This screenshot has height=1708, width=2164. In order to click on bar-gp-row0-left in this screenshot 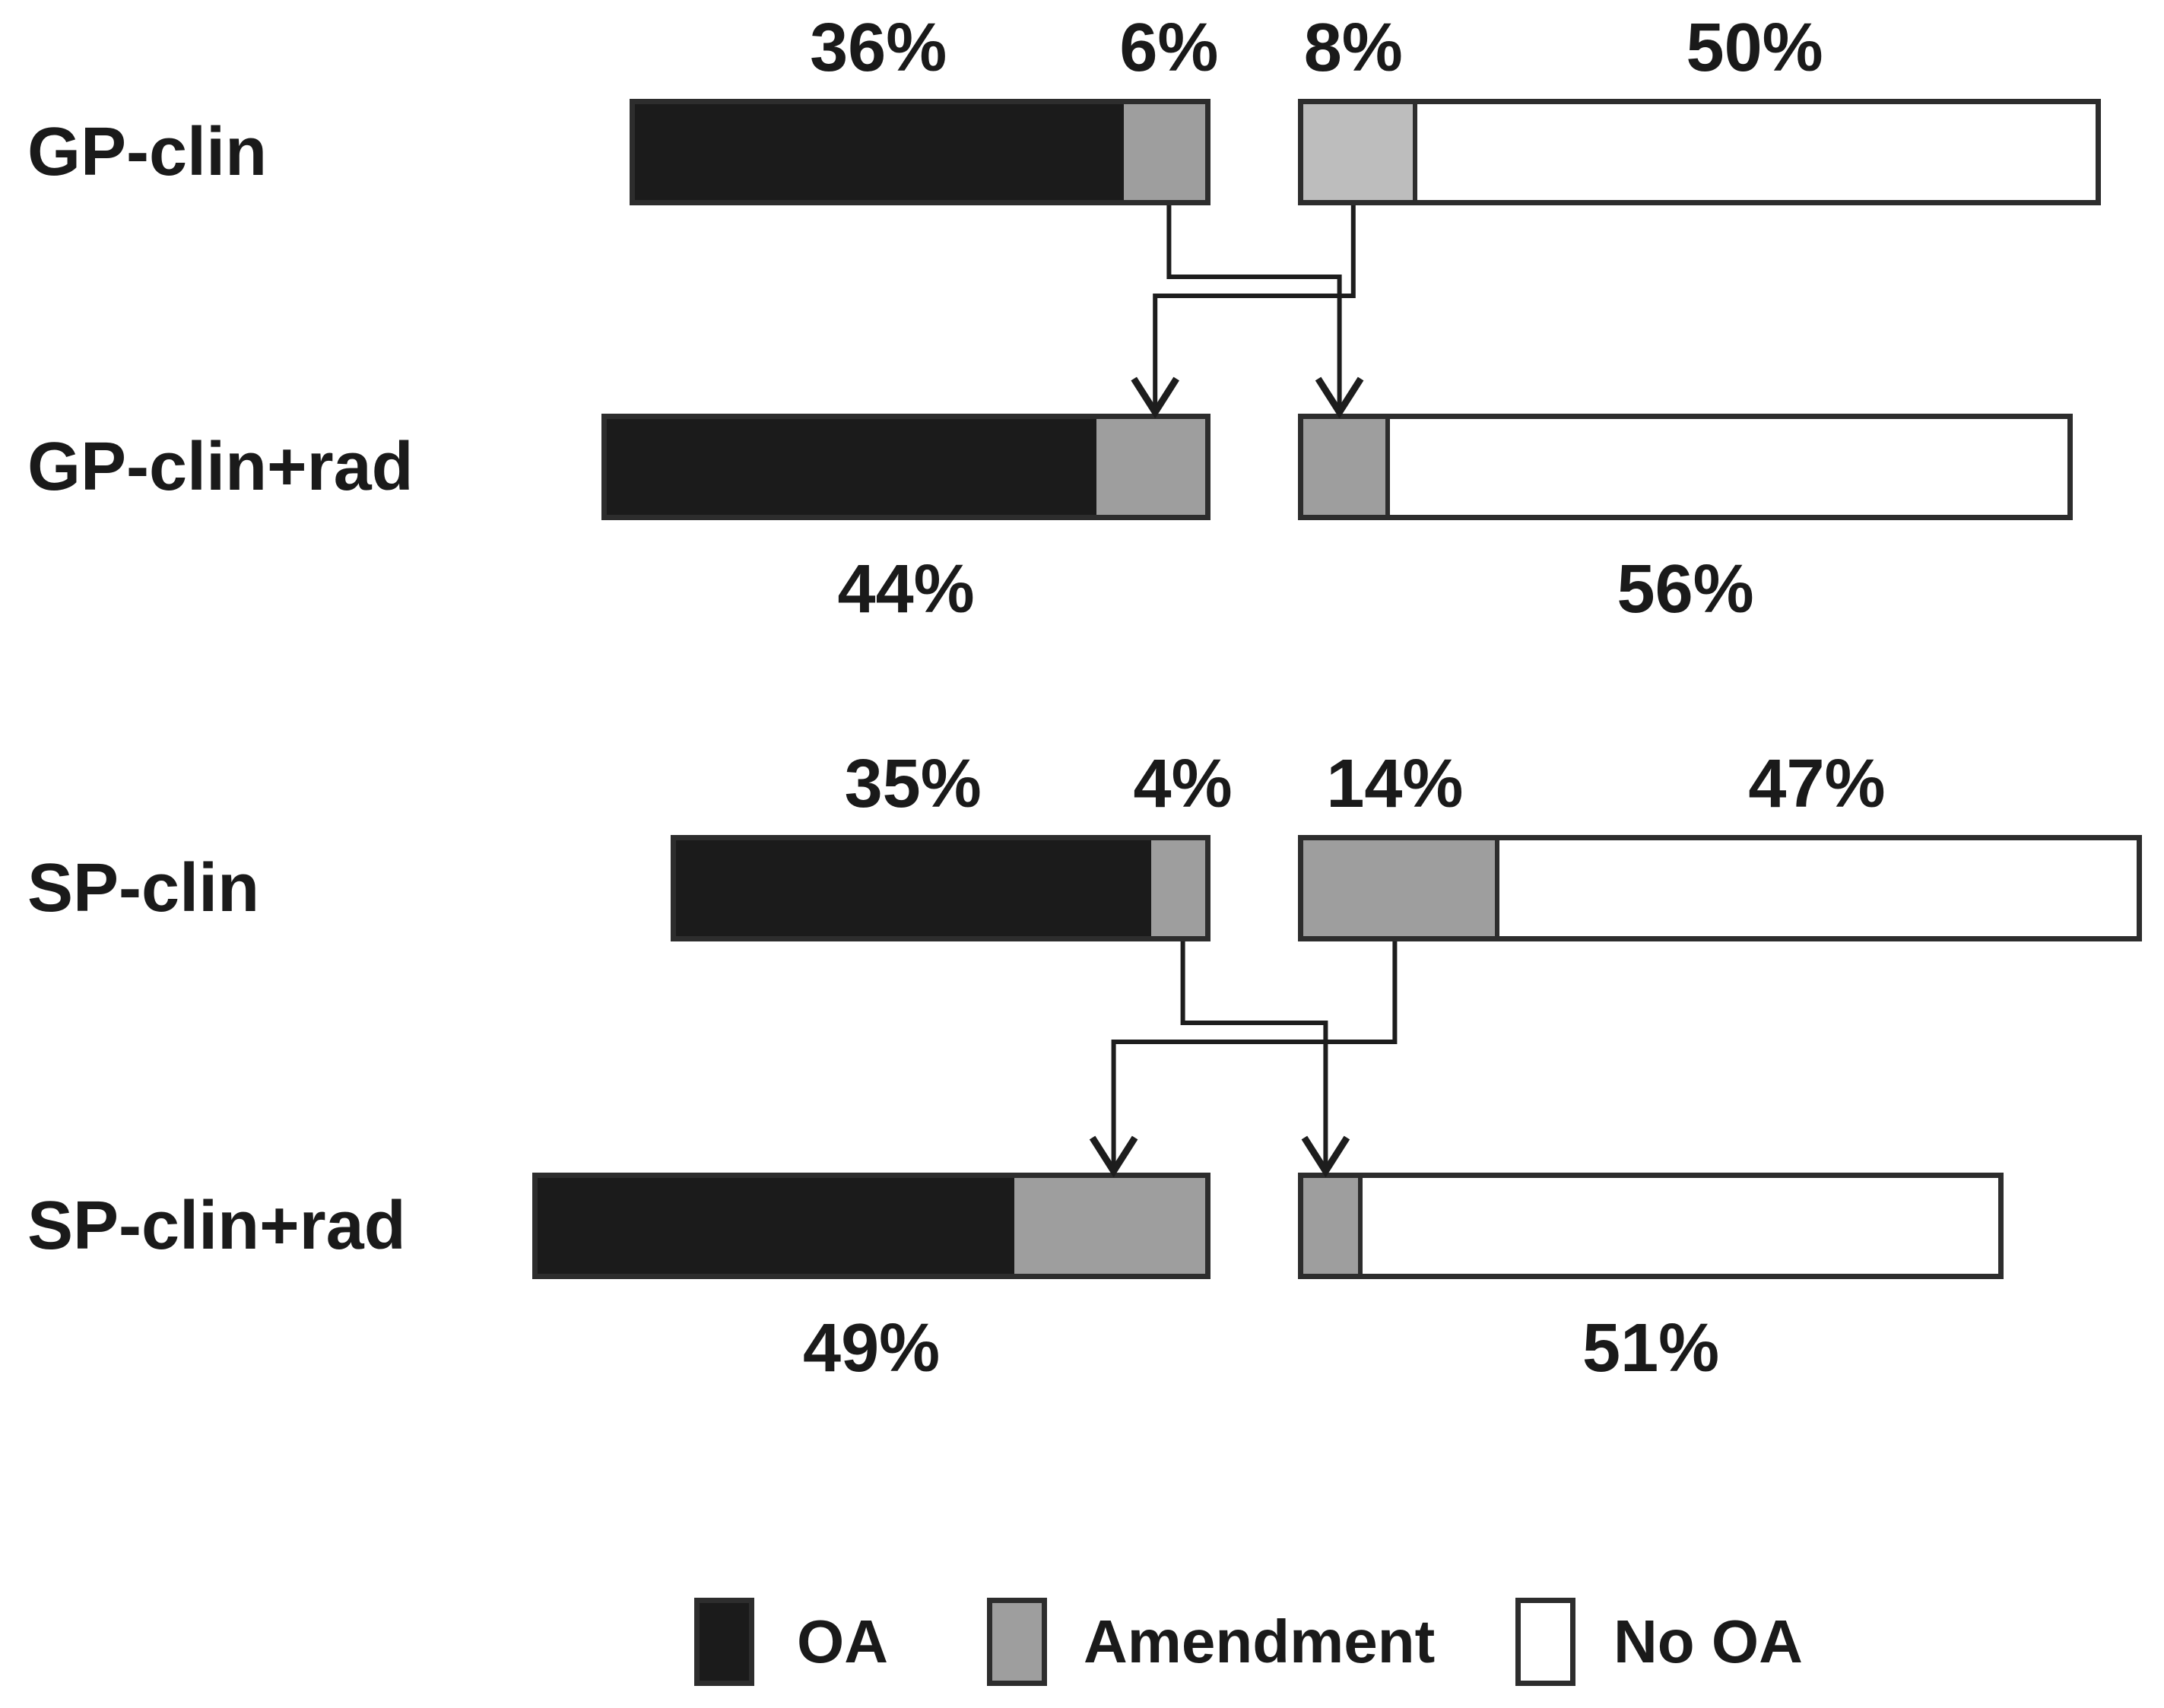, I will do `click(920, 152)`.